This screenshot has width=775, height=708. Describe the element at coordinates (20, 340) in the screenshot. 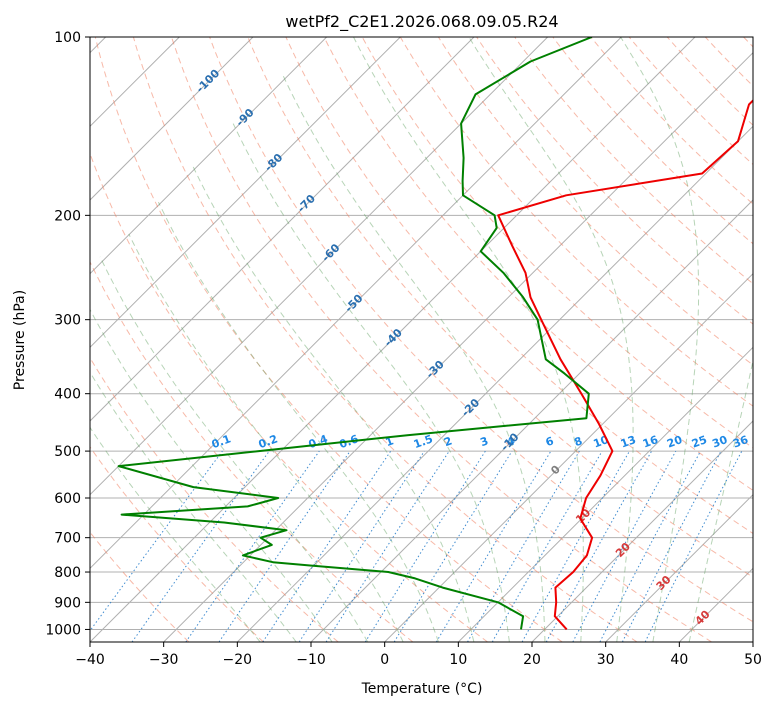

I see `y-axis-label: Pressure (hPa)` at that location.